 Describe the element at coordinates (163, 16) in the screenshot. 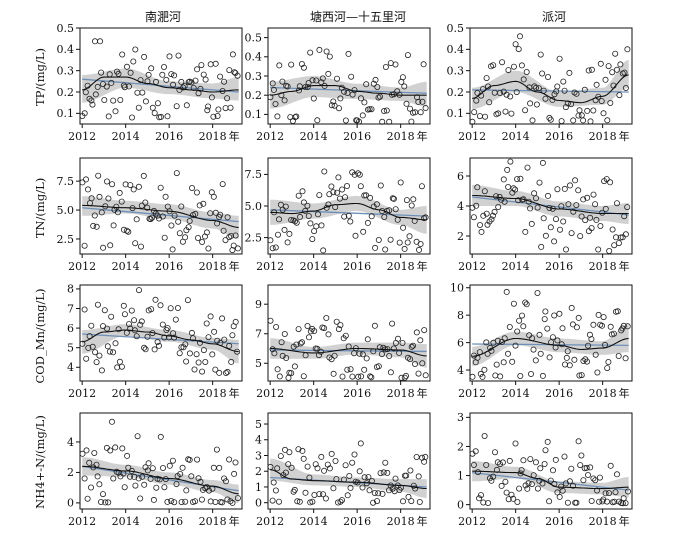

I see `column-title-nanfei: 南淝河` at that location.